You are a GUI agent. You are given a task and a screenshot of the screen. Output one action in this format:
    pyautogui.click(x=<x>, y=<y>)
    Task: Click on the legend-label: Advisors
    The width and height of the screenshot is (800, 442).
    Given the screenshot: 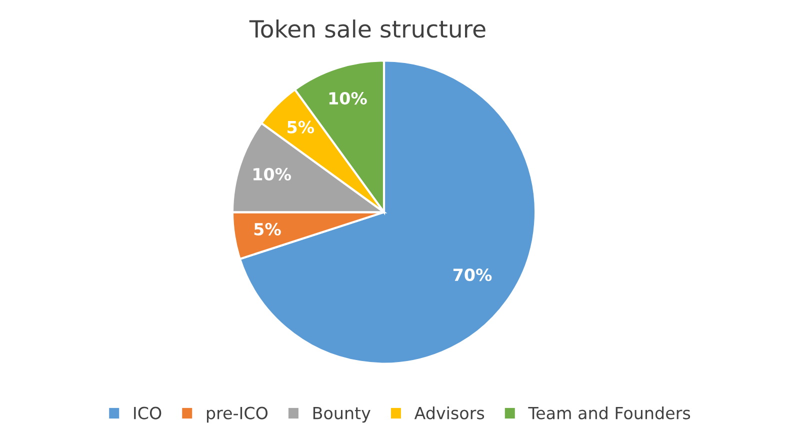 What is the action you would take?
    pyautogui.click(x=449, y=413)
    